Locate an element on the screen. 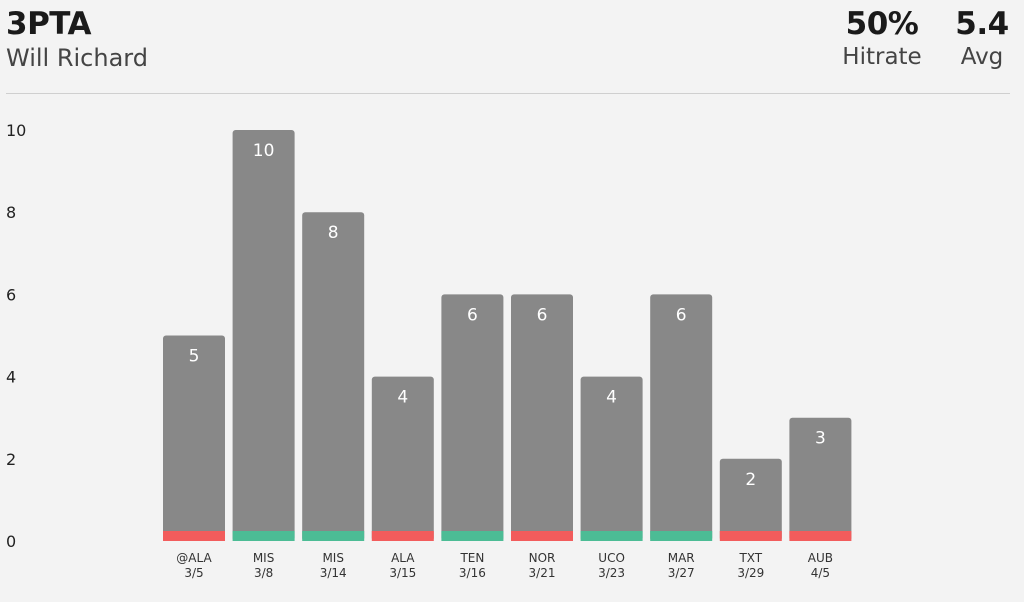 The height and width of the screenshot is (602, 1024). x-tick-date: 3/27 is located at coordinates (681, 573).